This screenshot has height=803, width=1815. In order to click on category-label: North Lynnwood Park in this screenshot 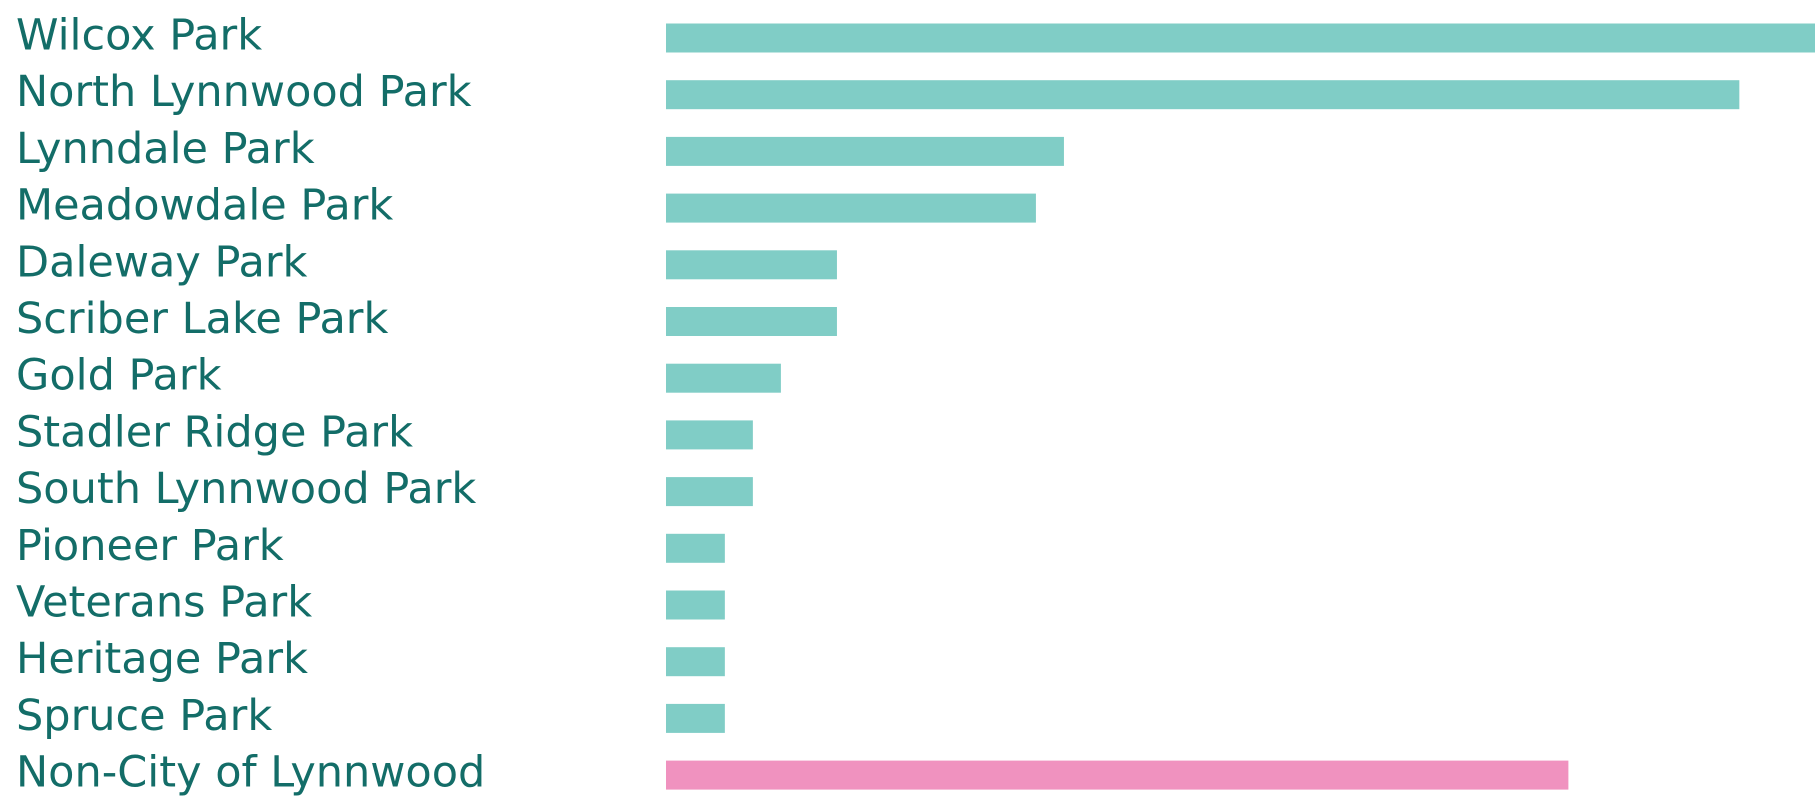, I will do `click(244, 92)`.